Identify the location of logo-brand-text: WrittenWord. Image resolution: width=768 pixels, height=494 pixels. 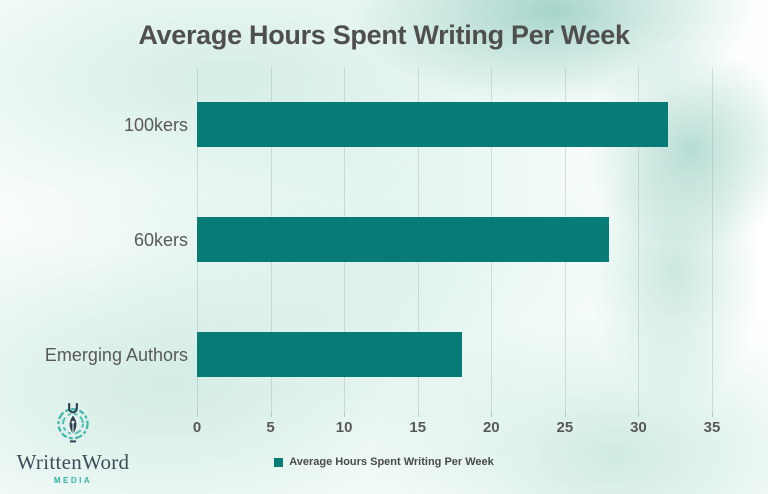
(73, 462).